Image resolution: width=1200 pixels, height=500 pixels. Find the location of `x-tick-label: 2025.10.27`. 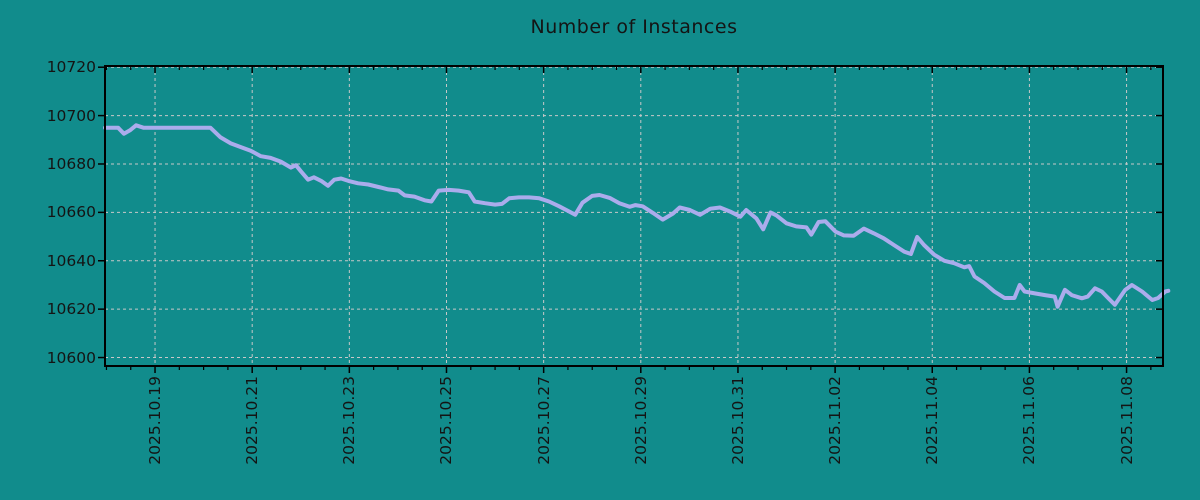

x-tick-label: 2025.10.27 is located at coordinates (543, 420).